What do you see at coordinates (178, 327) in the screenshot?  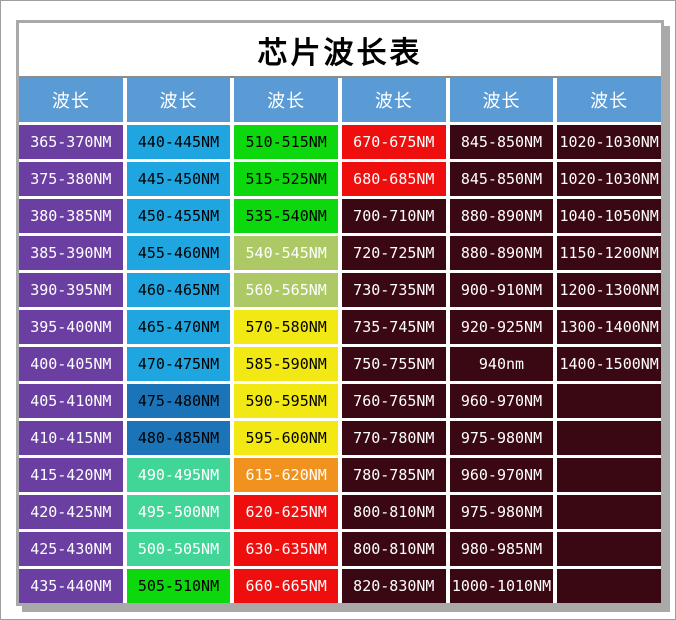 I see `table-cell: 465-470NM` at bounding box center [178, 327].